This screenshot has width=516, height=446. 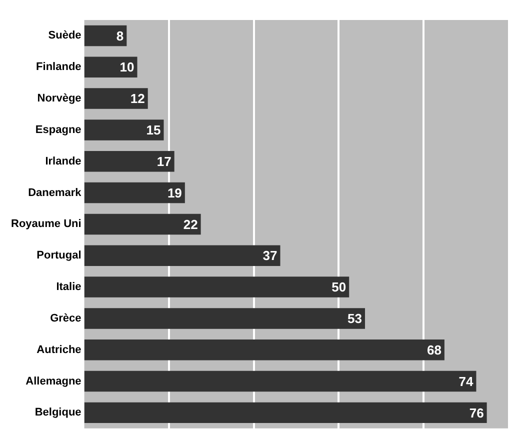 I want to click on y-tick-label: Belgique, so click(x=58, y=412).